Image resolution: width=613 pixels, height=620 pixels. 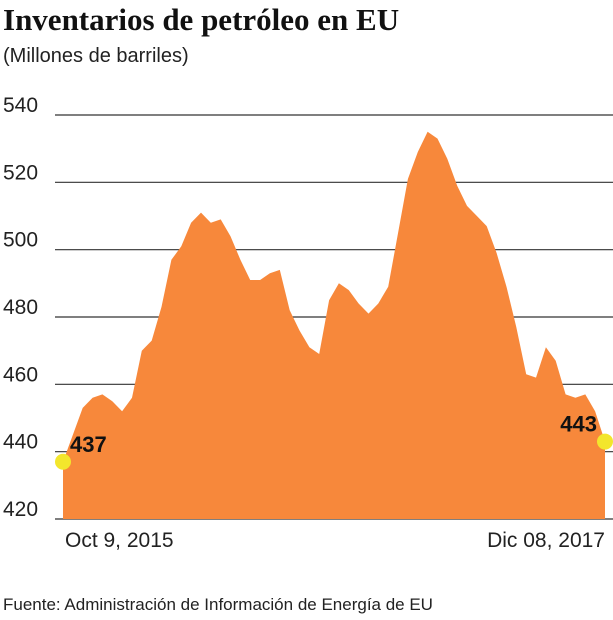 I want to click on y-tick-label: 540, so click(x=20, y=105).